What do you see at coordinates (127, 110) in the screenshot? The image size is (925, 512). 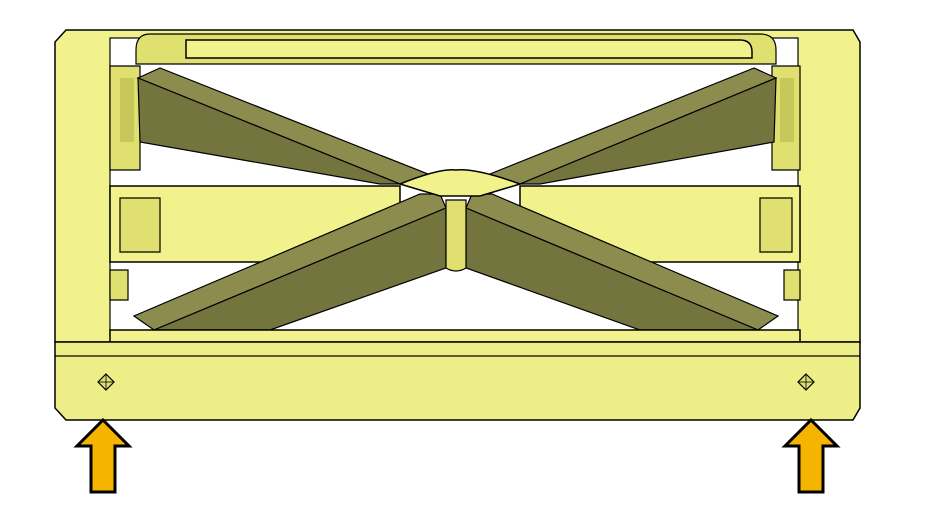 I see `left-upper-wall-shade` at bounding box center [127, 110].